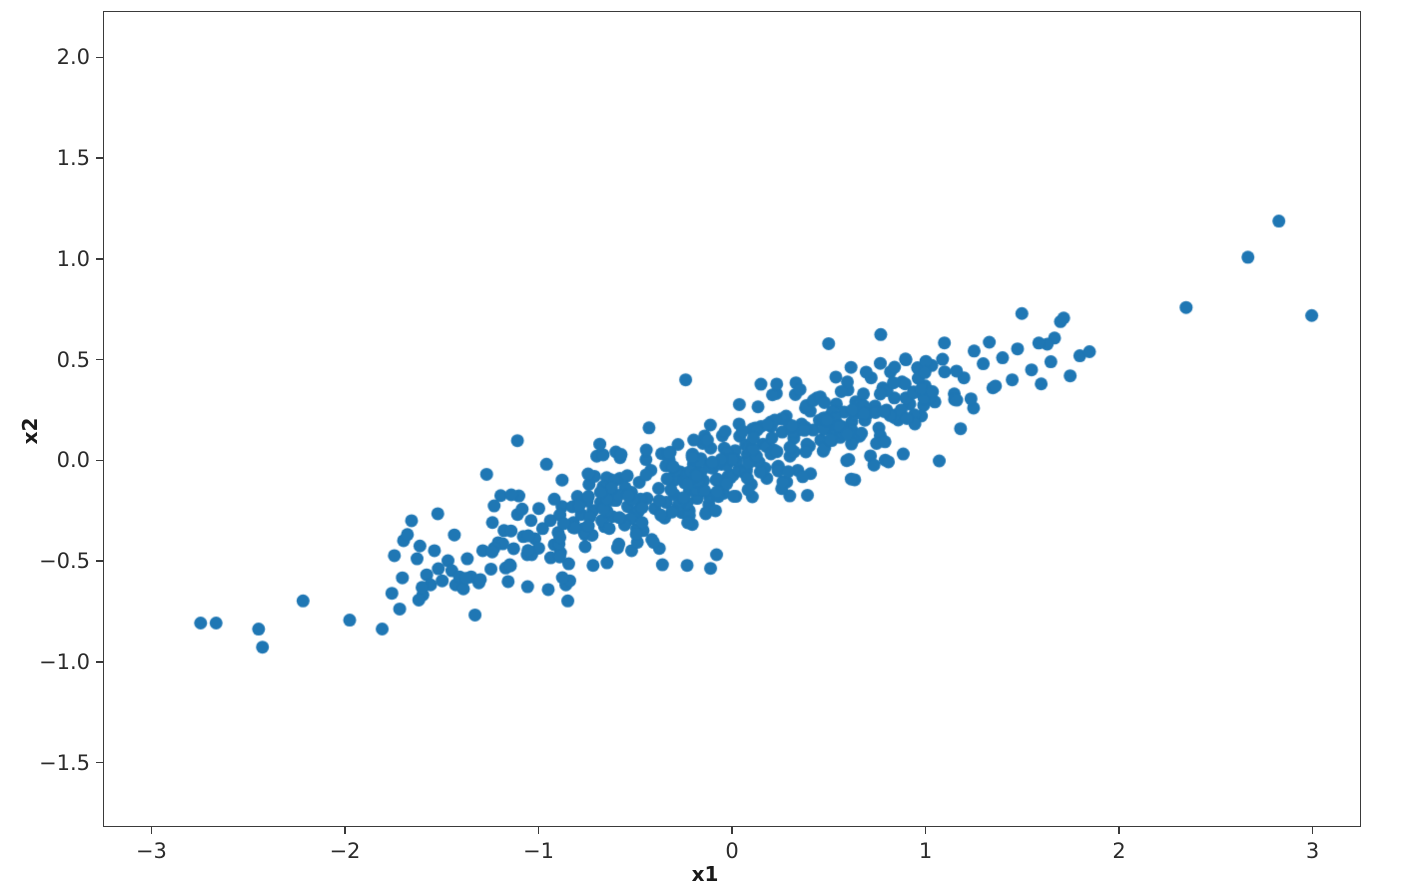 Image resolution: width=1410 pixels, height=896 pixels. I want to click on y-tick-label: −1.0, so click(64, 661).